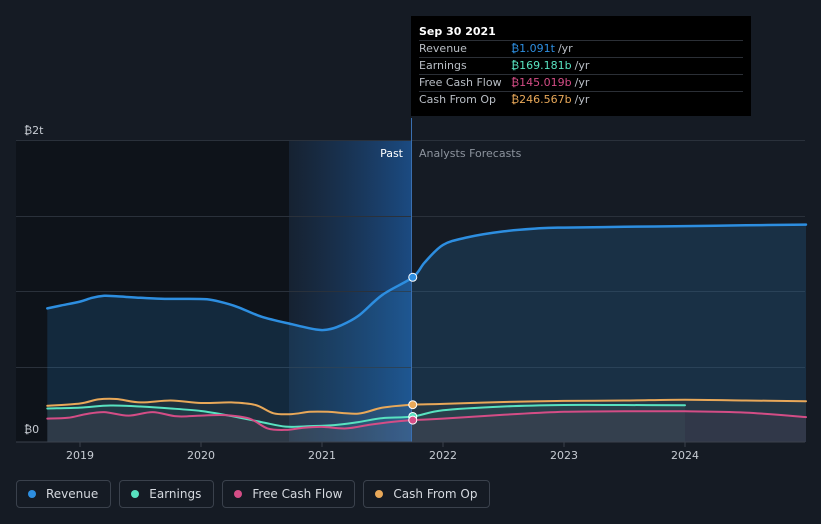 The width and height of the screenshot is (821, 524). What do you see at coordinates (201, 455) in the screenshot?
I see `x-tick-label: 2020` at bounding box center [201, 455].